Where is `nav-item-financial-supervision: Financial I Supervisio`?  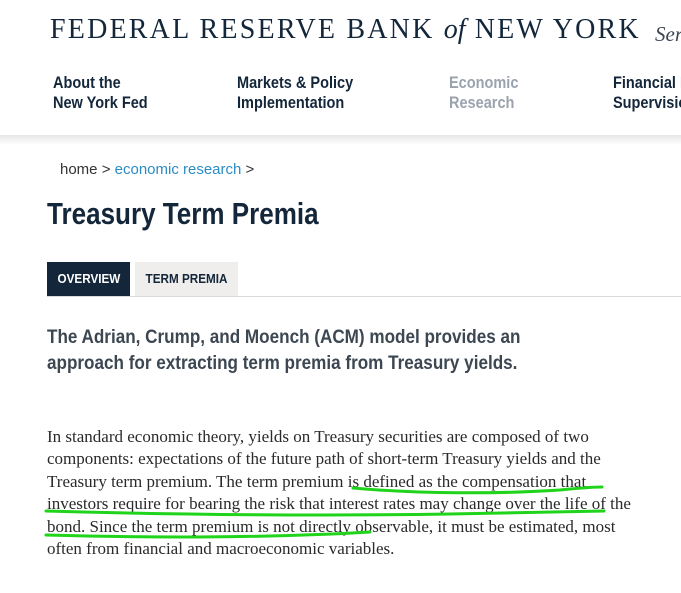
nav-item-financial-supervision: Financial I Supervisio is located at coordinates (647, 93).